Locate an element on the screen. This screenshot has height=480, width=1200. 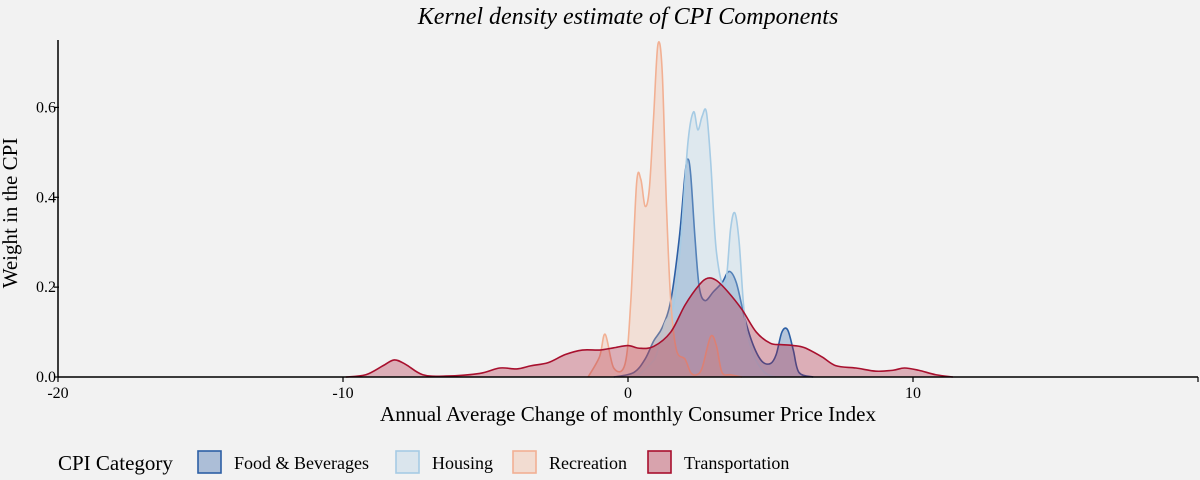
density-area-recreation is located at coordinates (665, 209).